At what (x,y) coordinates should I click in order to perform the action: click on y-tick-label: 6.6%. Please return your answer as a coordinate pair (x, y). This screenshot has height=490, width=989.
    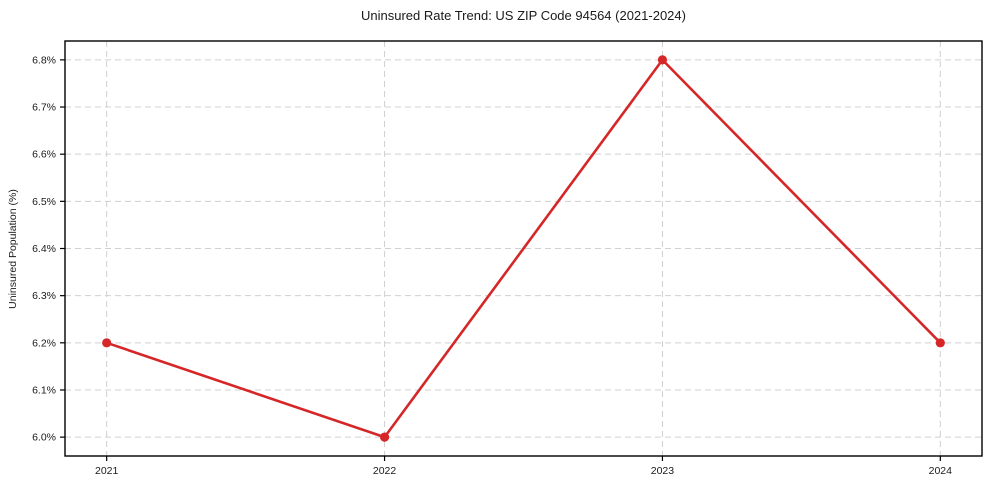
    Looking at the image, I should click on (44, 155).